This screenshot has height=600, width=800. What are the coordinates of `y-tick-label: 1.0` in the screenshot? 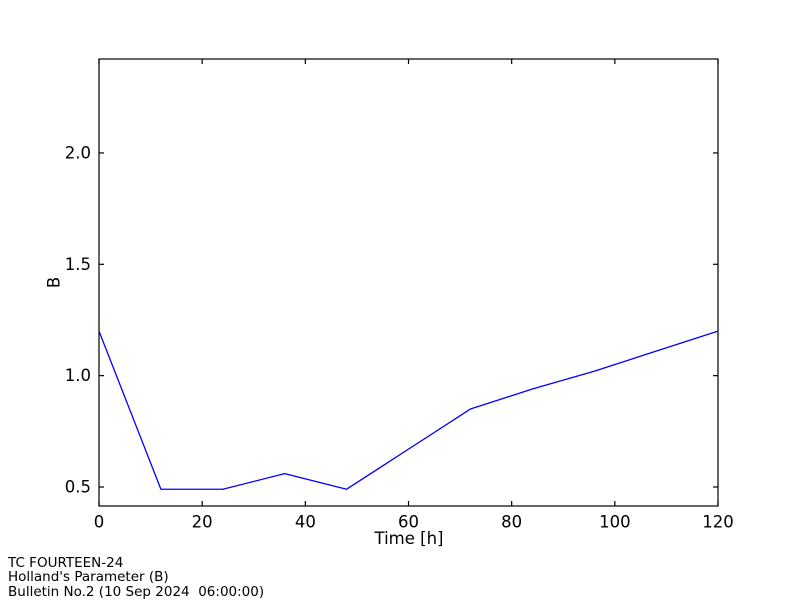 It's located at (78, 375).